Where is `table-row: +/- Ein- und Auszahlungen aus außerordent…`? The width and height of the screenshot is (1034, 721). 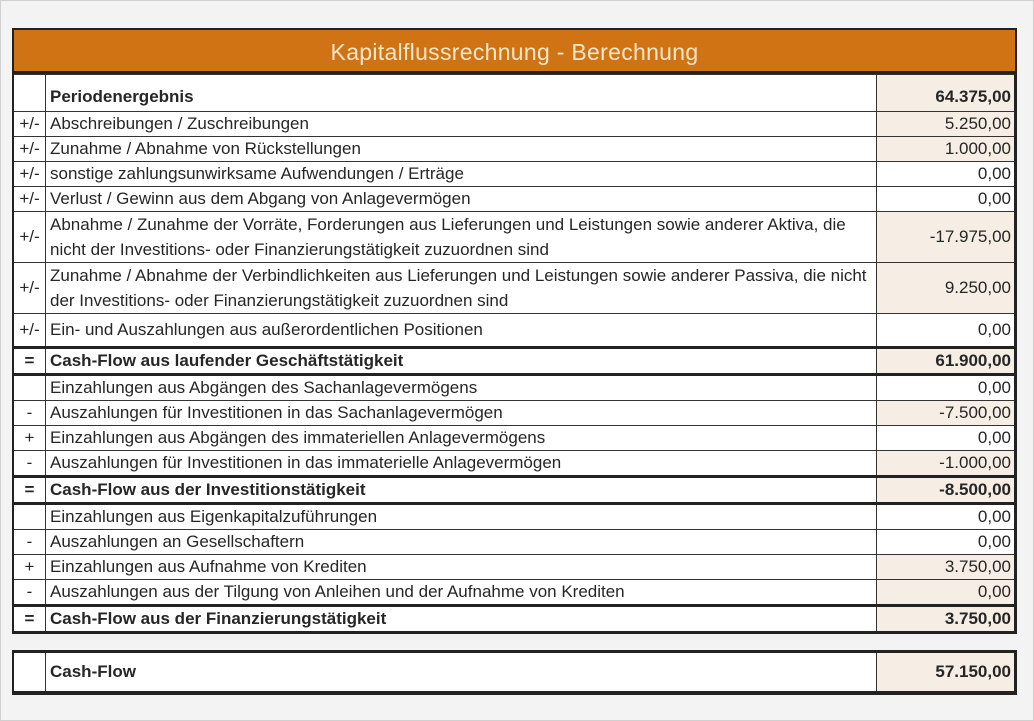
table-row: +/- Ein- und Auszahlungen aus außerordent… is located at coordinates (514, 330).